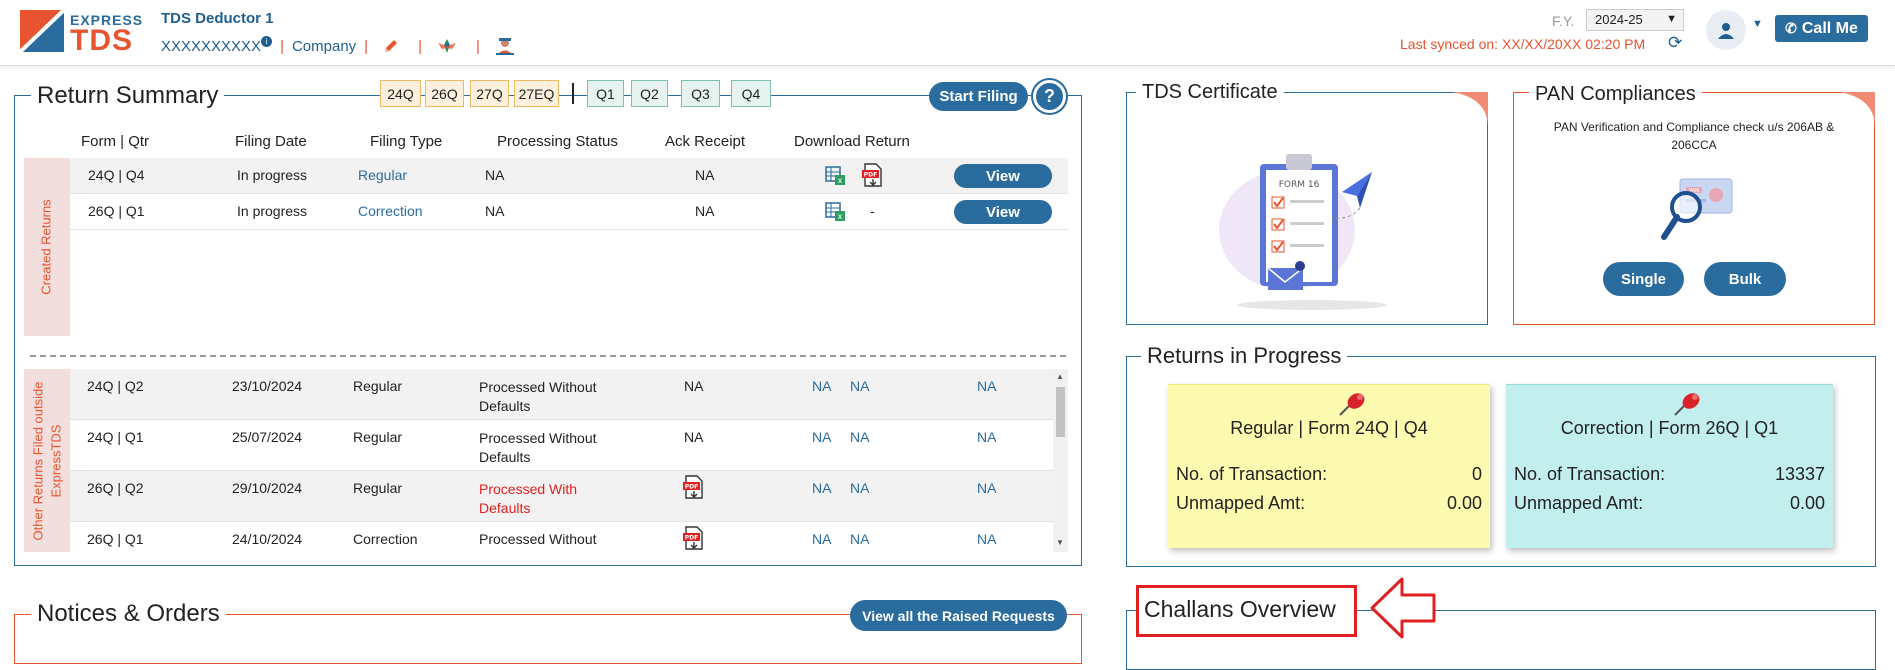 The image size is (1895, 670). I want to click on cell-filing-type: Correction, so click(390, 211).